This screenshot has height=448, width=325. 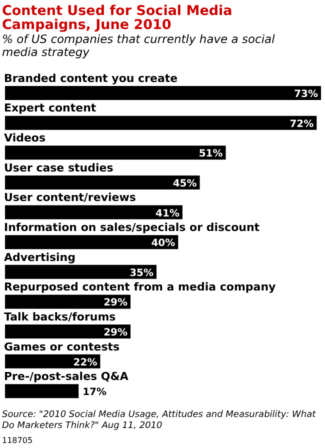 I want to click on data-label: 35%, so click(x=142, y=273).